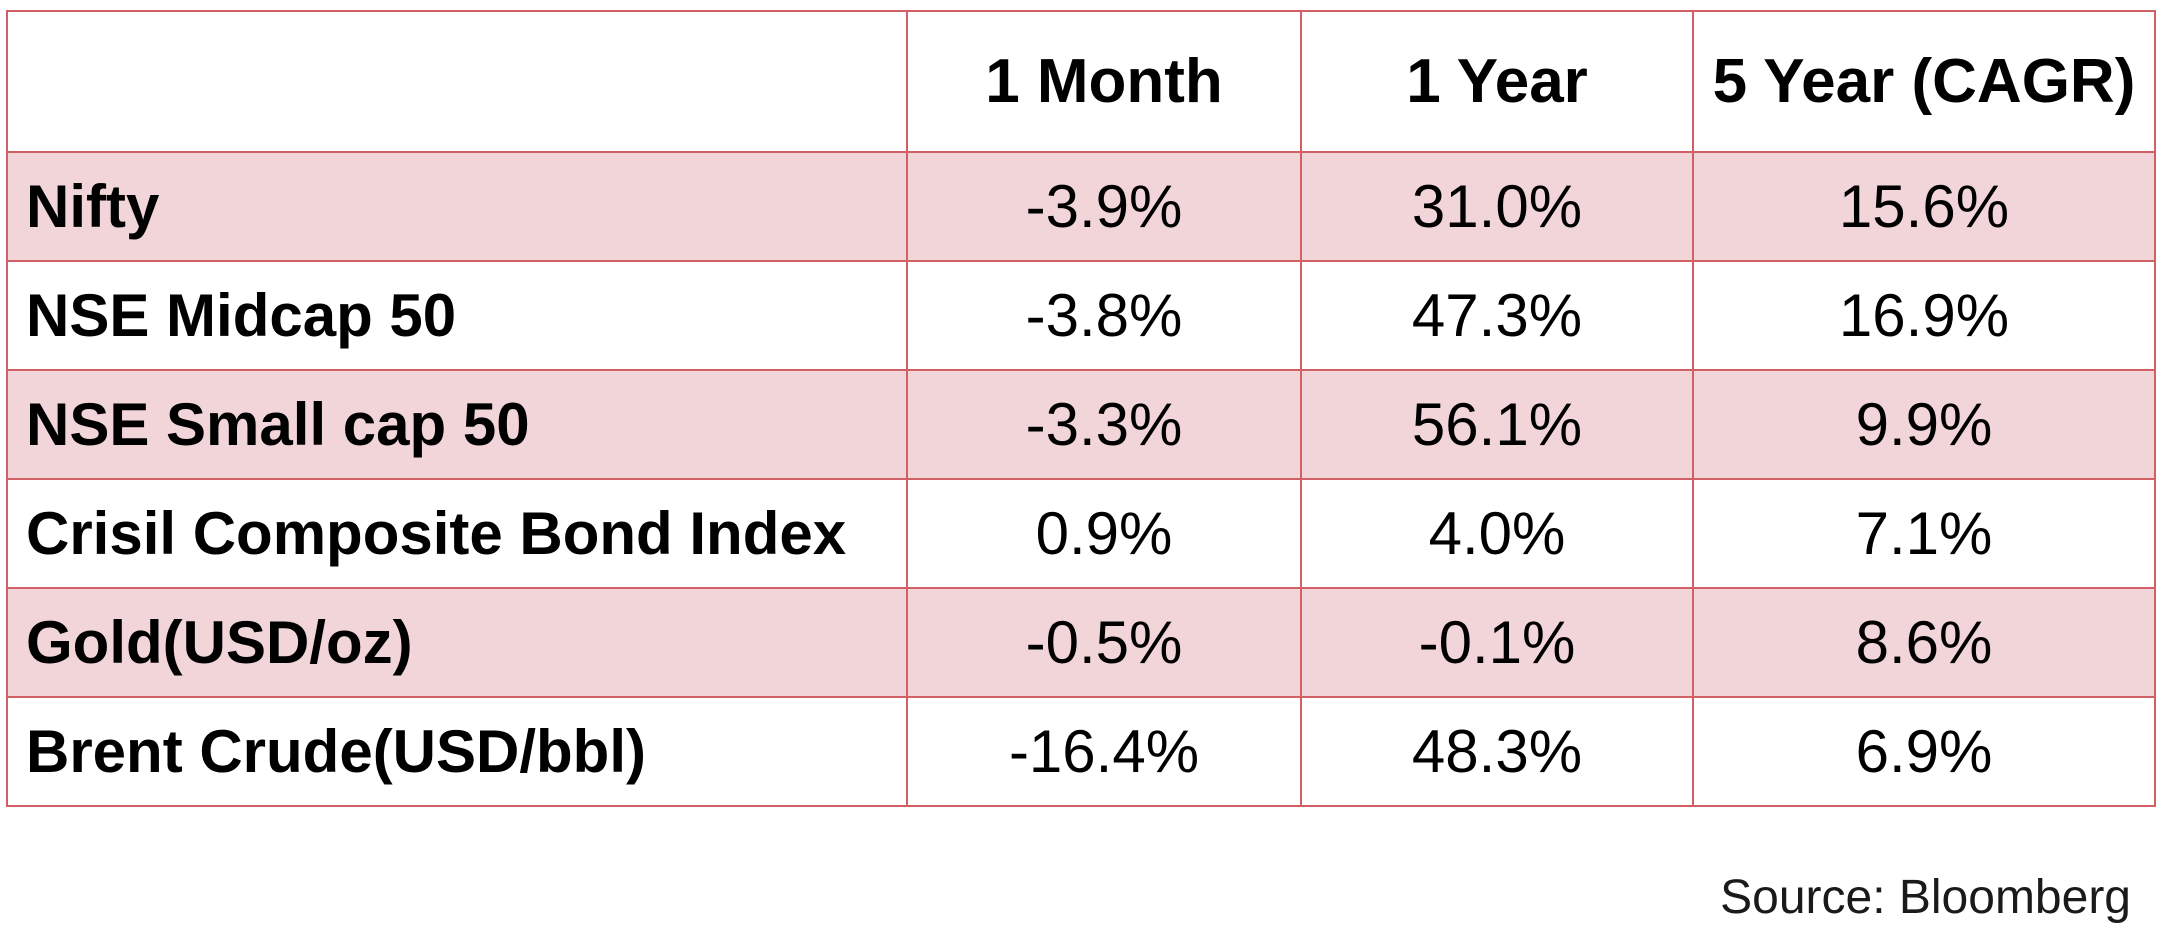 Image resolution: width=2159 pixels, height=941 pixels. I want to click on value-1-month: -0.5%, so click(1104, 642).